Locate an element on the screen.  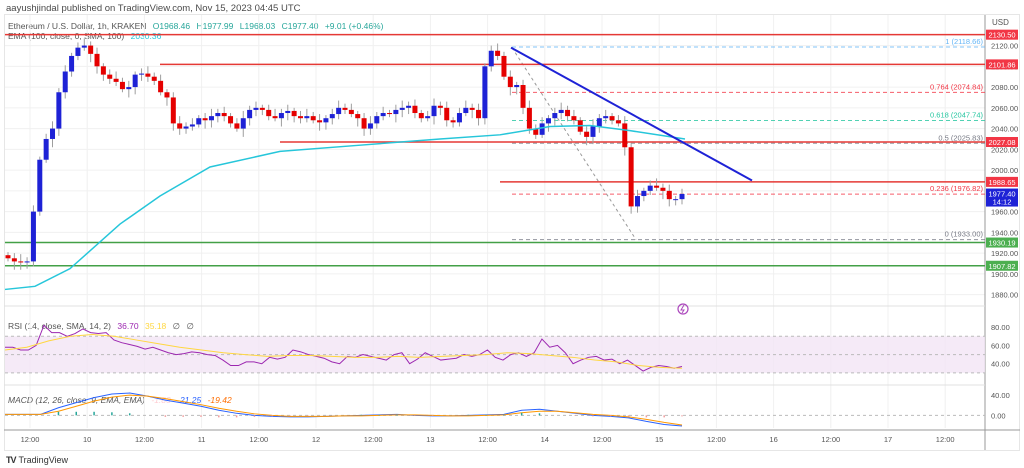
price-tag-label: 2130.50 is located at coordinates (1001, 35).